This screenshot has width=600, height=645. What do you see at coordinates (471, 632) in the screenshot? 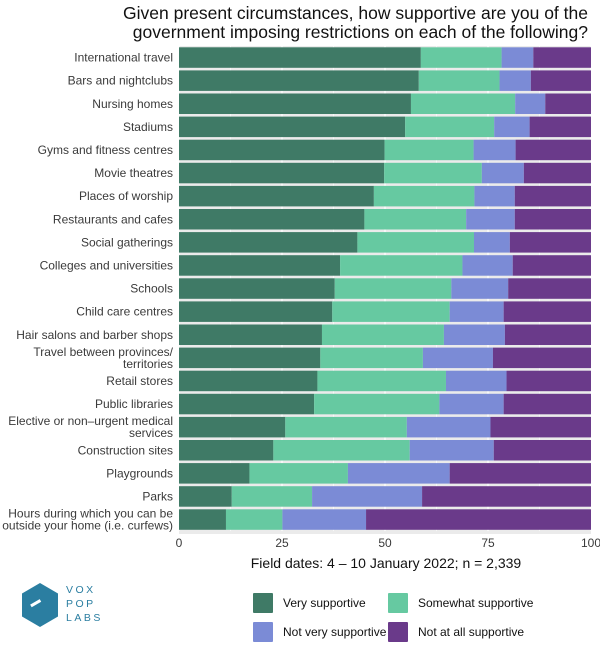
I see `legend-label-not-at-all-supportive: Not at all supportive` at bounding box center [471, 632].